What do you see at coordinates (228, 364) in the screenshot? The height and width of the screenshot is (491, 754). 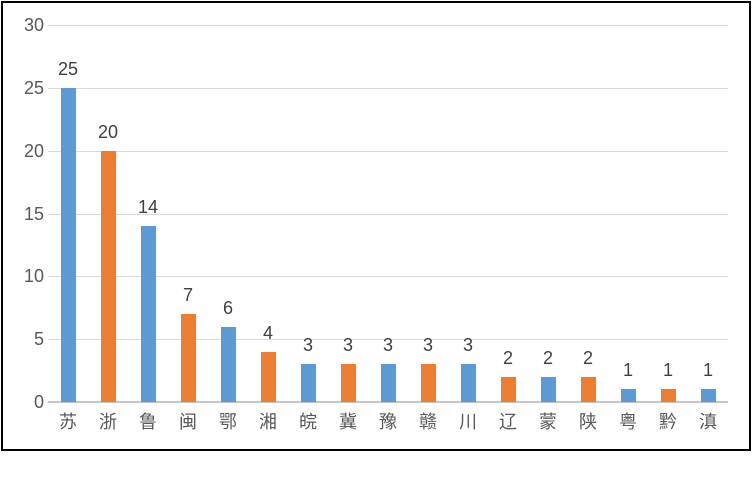 I see `bar-鄂` at bounding box center [228, 364].